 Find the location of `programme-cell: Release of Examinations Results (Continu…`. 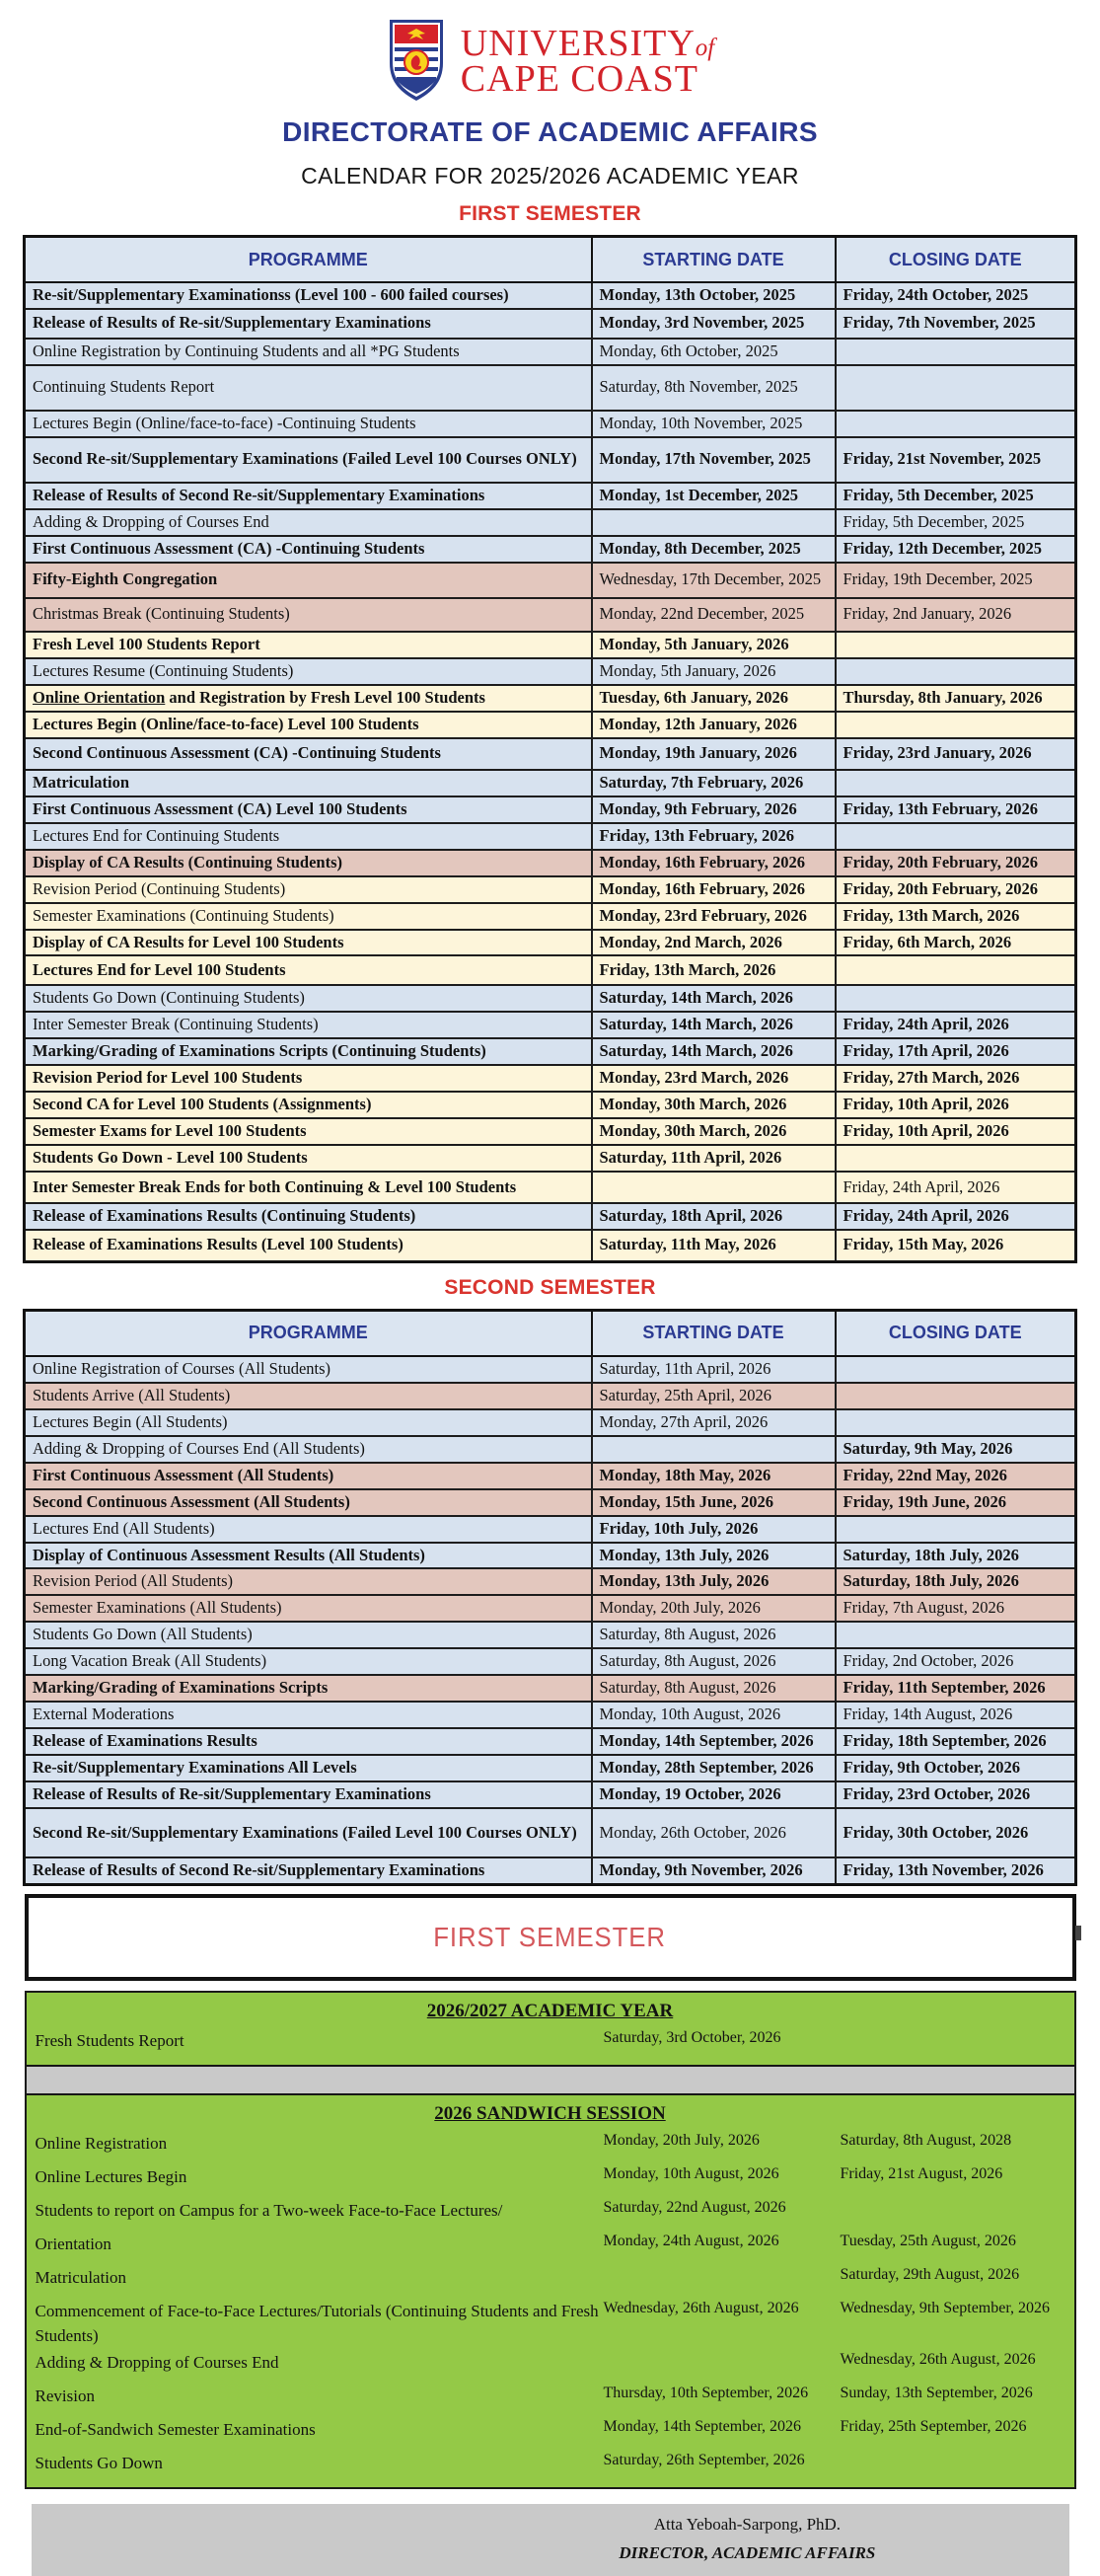

programme-cell: Release of Examinations Results (Continu… is located at coordinates (308, 1217).